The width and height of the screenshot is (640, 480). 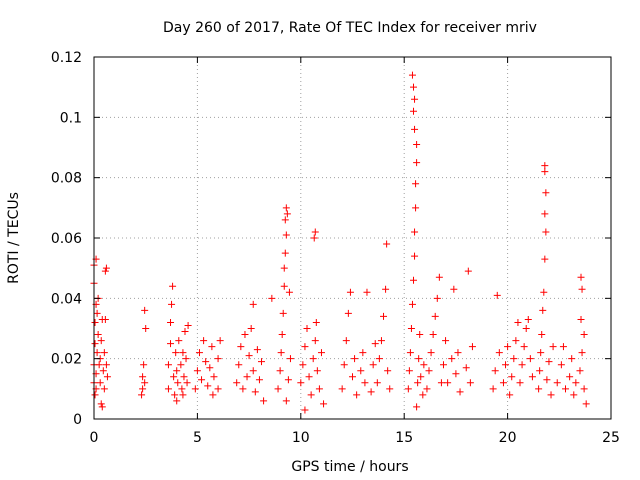 I want to click on y-tick-label: 0.12, so click(x=66, y=58).